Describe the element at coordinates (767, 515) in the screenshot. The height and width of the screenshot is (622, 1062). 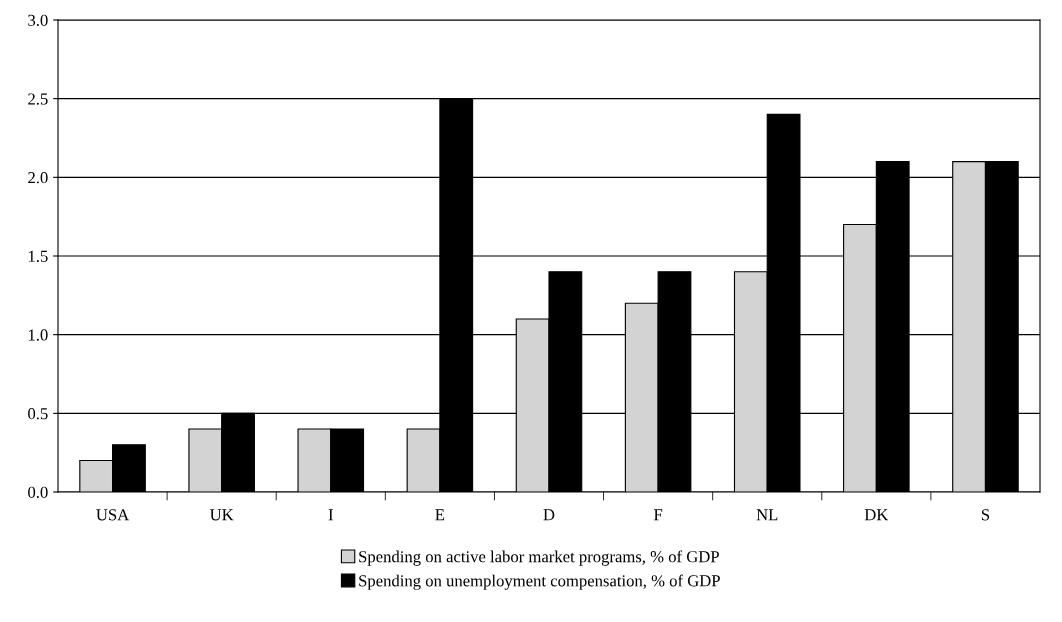
I see `x-tick-label: NL` at that location.